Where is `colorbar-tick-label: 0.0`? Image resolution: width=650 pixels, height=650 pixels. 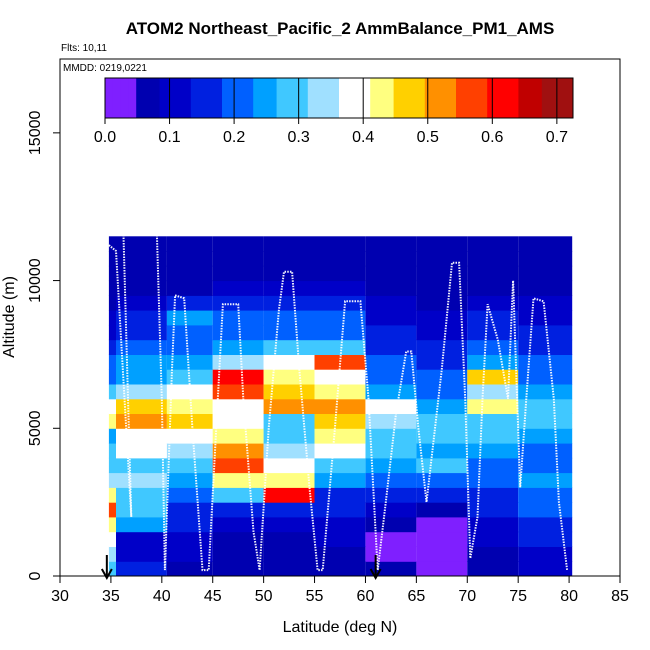 colorbar-tick-label: 0.0 is located at coordinates (105, 137).